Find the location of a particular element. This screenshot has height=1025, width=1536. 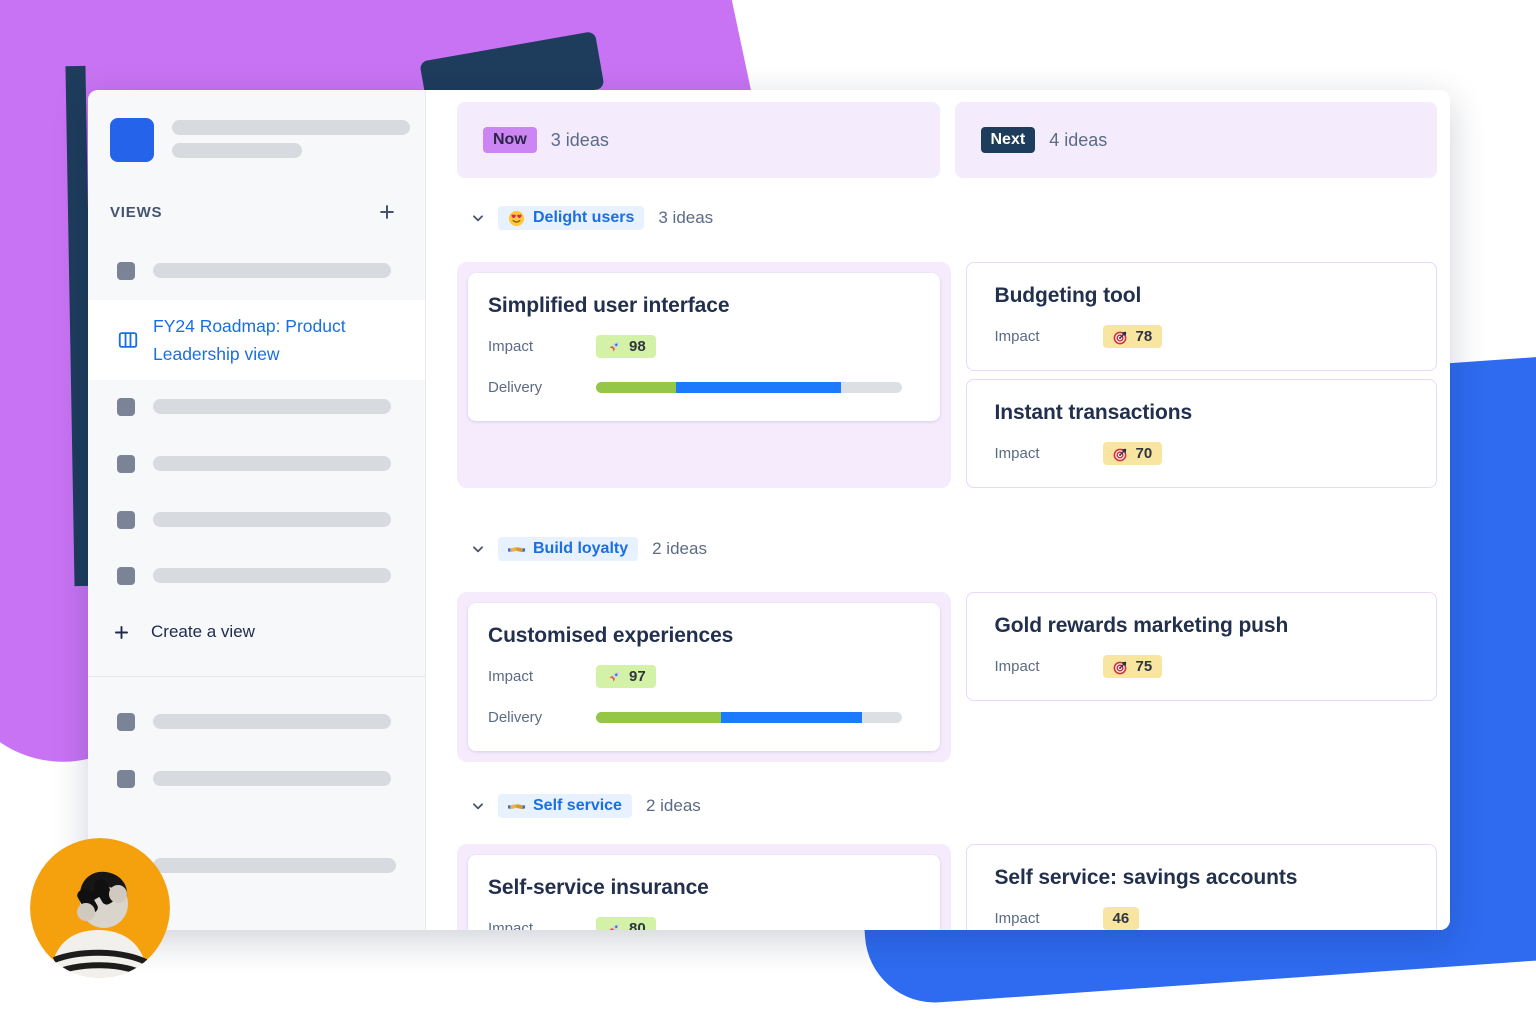

create-view-button: Create a view is located at coordinates (183, 632).